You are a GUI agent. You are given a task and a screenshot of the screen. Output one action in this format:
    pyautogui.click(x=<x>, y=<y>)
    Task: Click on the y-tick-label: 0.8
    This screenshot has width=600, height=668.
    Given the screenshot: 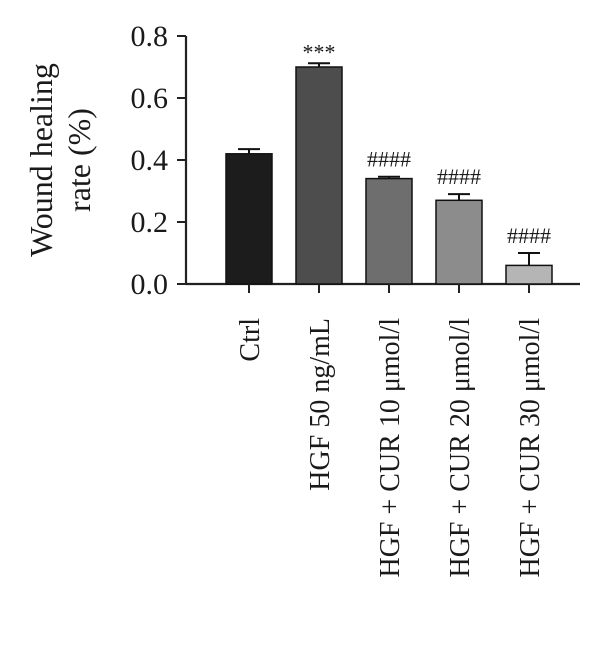 What is the action you would take?
    pyautogui.click(x=150, y=36)
    